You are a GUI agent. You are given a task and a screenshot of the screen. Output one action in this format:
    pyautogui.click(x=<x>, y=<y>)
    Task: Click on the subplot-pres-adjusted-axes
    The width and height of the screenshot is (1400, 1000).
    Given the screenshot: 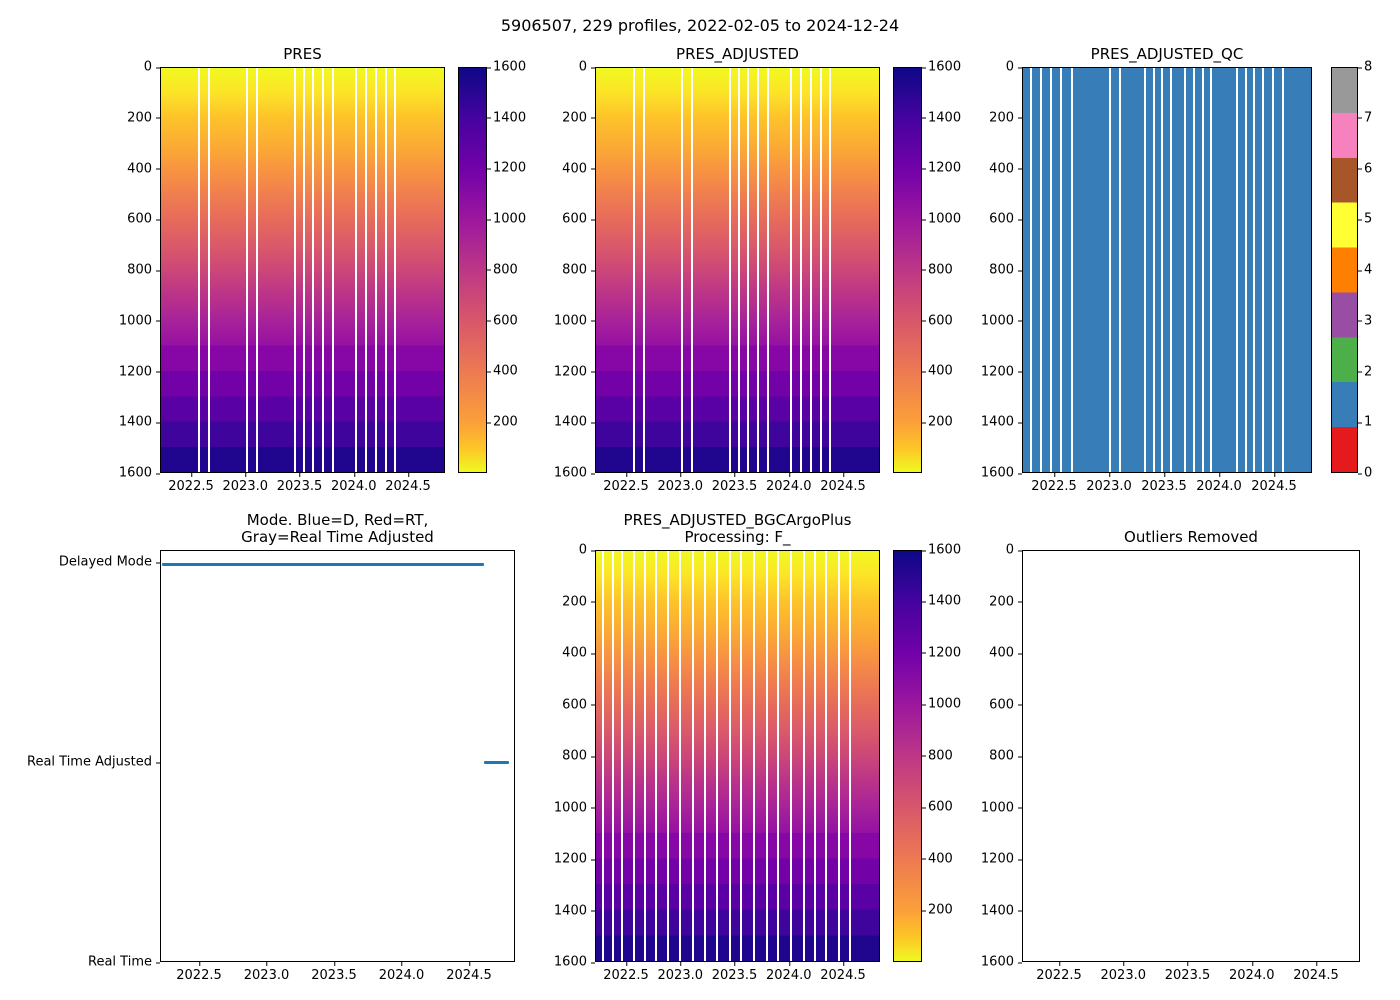 What is the action you would take?
    pyautogui.click(x=737, y=270)
    